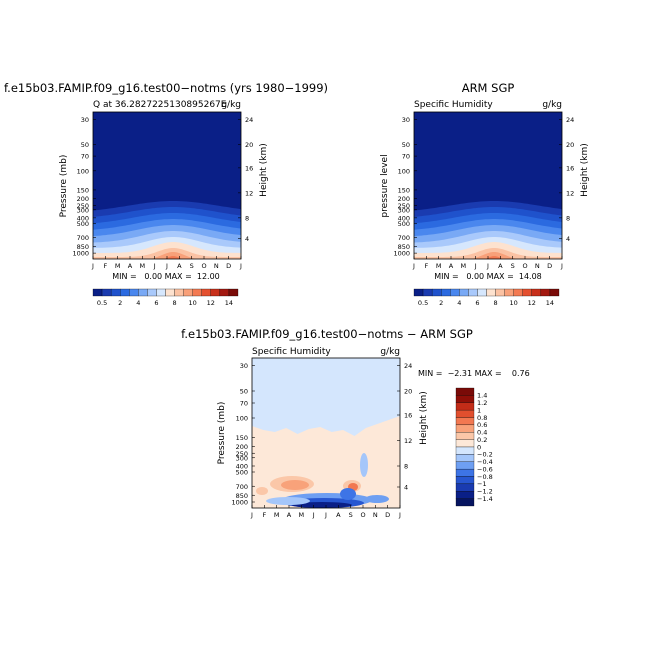 The width and height of the screenshot is (654, 654). I want to click on panel-diff-subtitle-left: Specific Humidity, so click(291, 352).